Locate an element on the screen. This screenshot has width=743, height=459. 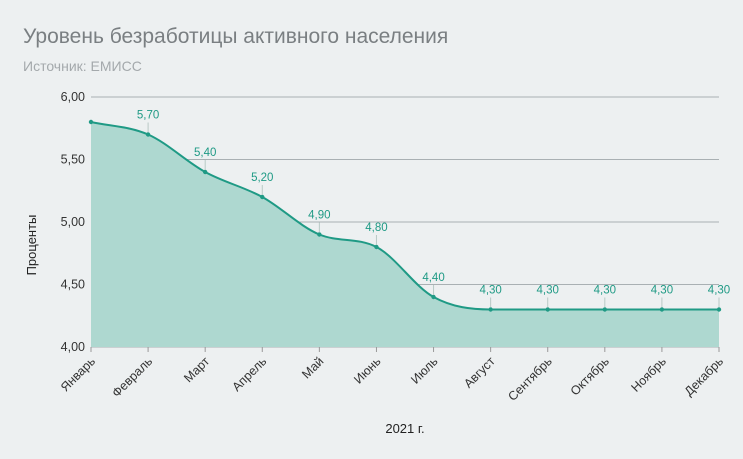
y-tick-label: 5,50 is located at coordinates (73, 160).